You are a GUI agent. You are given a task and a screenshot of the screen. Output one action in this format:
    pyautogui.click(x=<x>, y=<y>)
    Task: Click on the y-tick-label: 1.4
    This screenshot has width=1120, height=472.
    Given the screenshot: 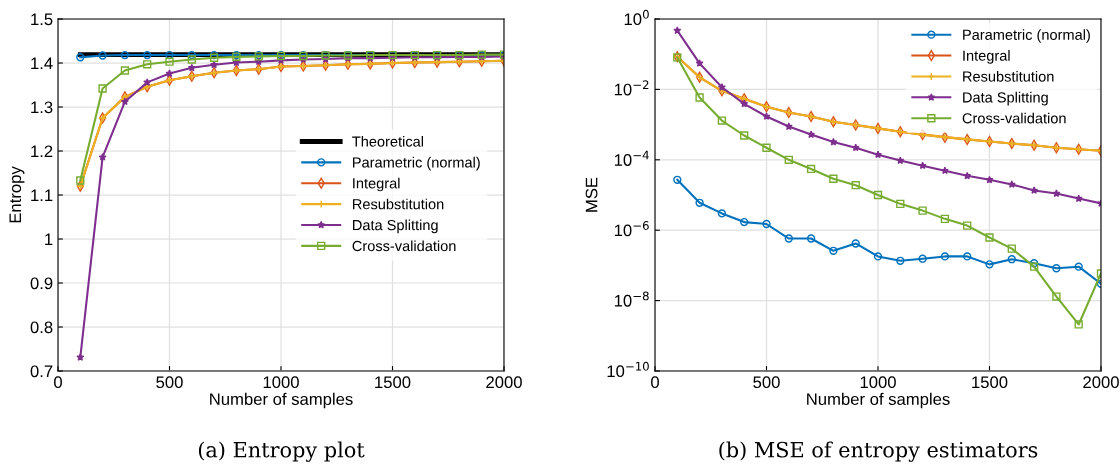 What is the action you would take?
    pyautogui.click(x=42, y=63)
    